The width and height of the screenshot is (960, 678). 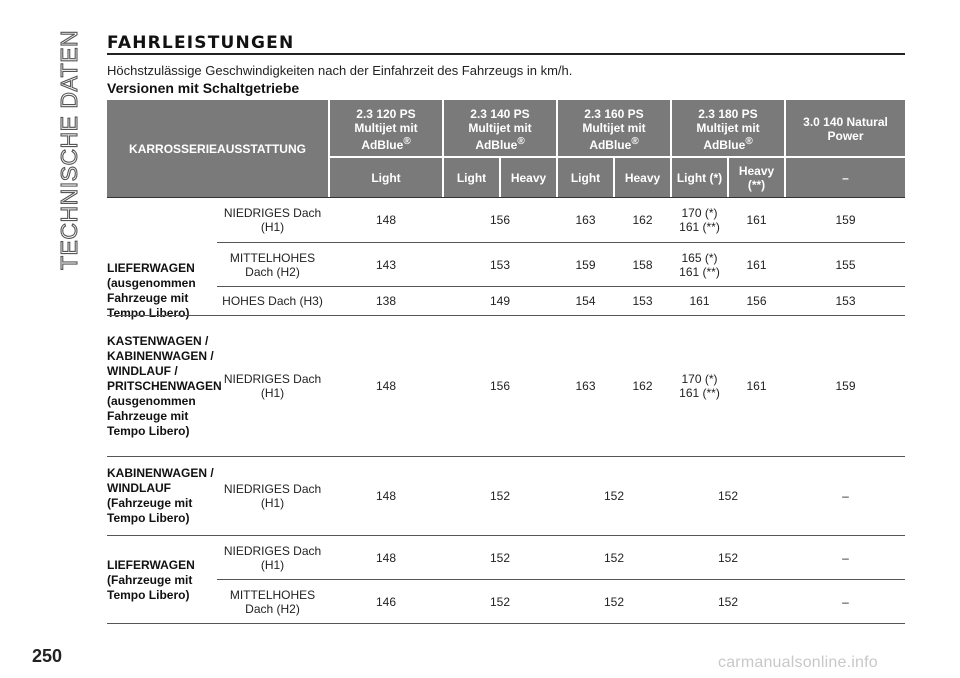 What do you see at coordinates (272, 301) in the screenshot?
I see `roof-cell: HOHES Dach (H3)` at bounding box center [272, 301].